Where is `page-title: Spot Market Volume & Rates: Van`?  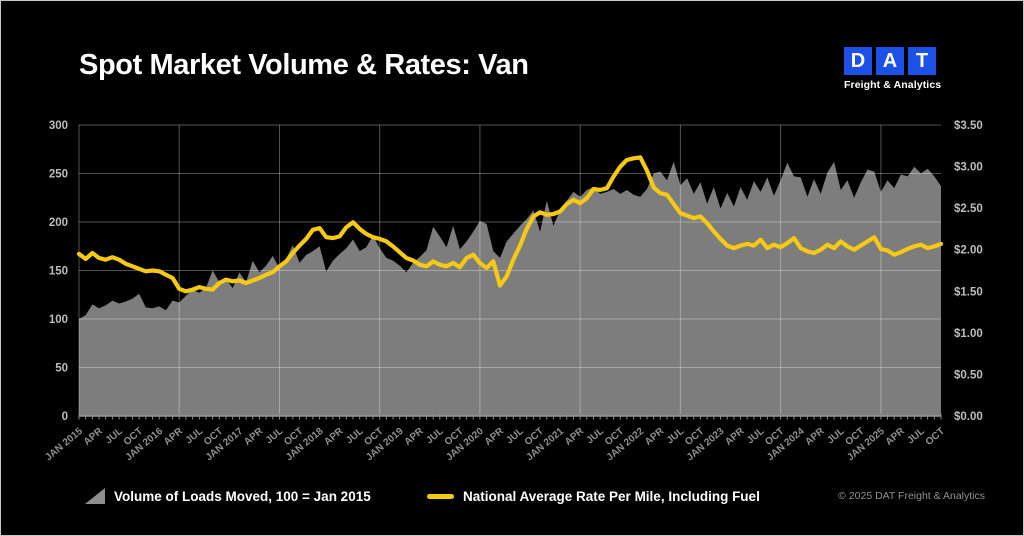 page-title: Spot Market Volume & Rates: Van is located at coordinates (304, 65).